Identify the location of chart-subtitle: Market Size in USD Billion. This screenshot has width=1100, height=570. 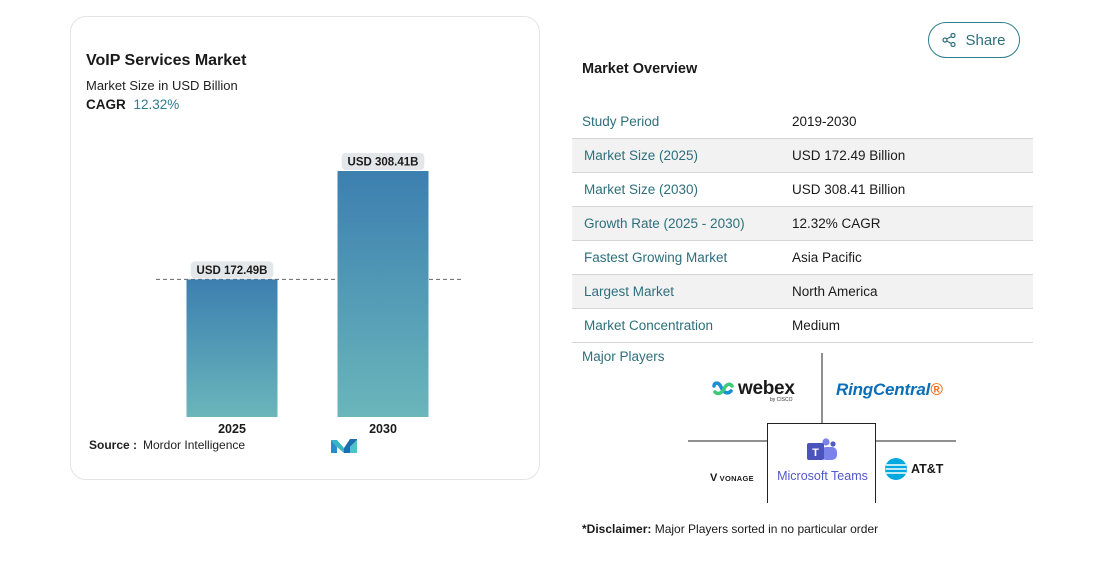
(162, 85).